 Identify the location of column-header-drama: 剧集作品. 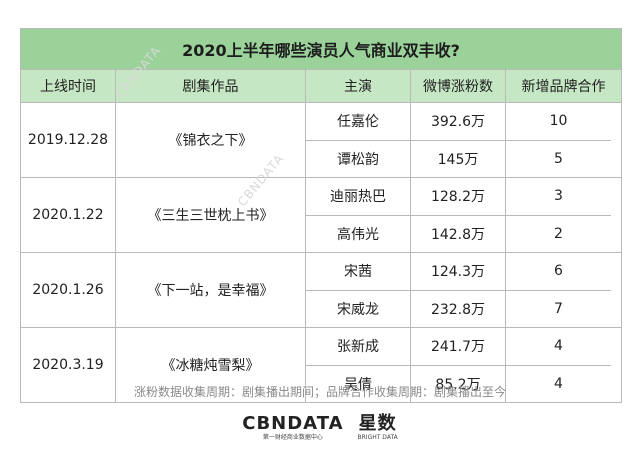
(211, 86).